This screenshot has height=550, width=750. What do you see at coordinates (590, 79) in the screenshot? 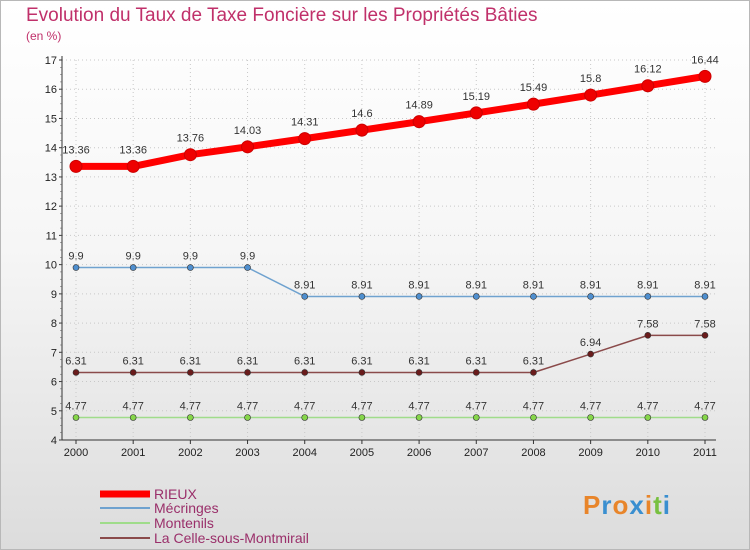
I see `data-label: 15.8` at bounding box center [590, 79].